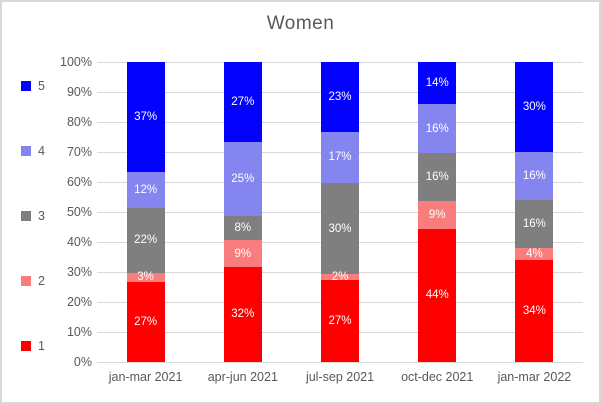 Image resolution: width=601 pixels, height=404 pixels. I want to click on y-axis-tick-label: 100%, so click(76, 62).